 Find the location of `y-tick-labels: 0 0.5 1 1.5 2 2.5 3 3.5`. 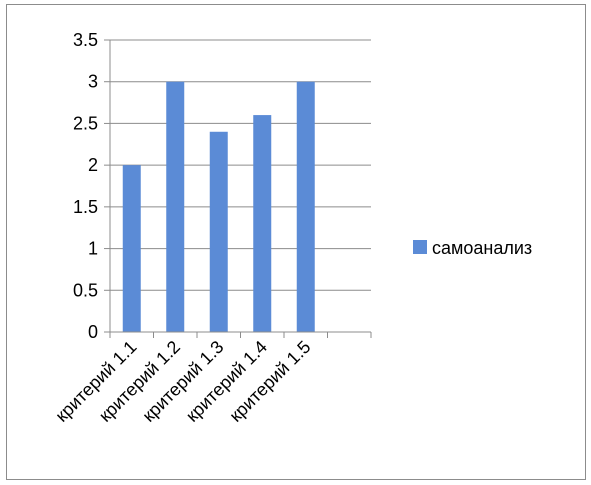

y-tick-labels: 0 0.5 1 1.5 2 2.5 3 3.5 is located at coordinates (85, 186).